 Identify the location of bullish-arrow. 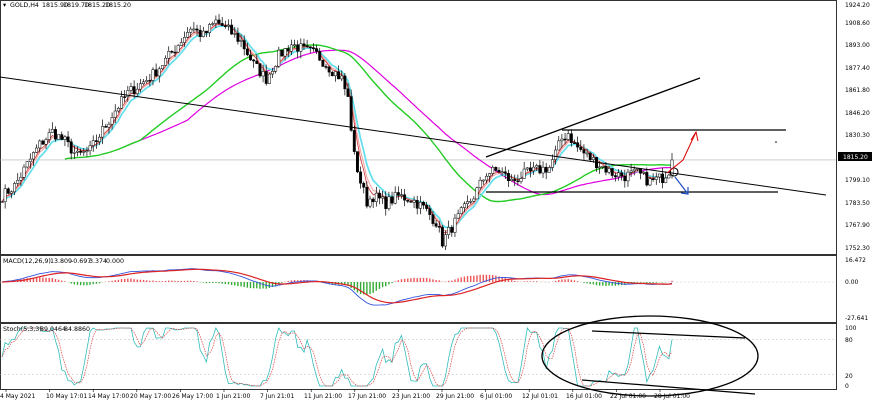
(681, 152).